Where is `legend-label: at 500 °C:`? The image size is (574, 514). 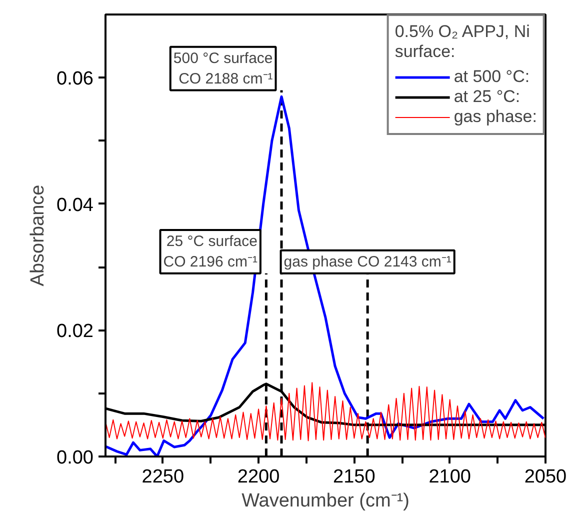
legend-label: at 500 °C: is located at coordinates (492, 77).